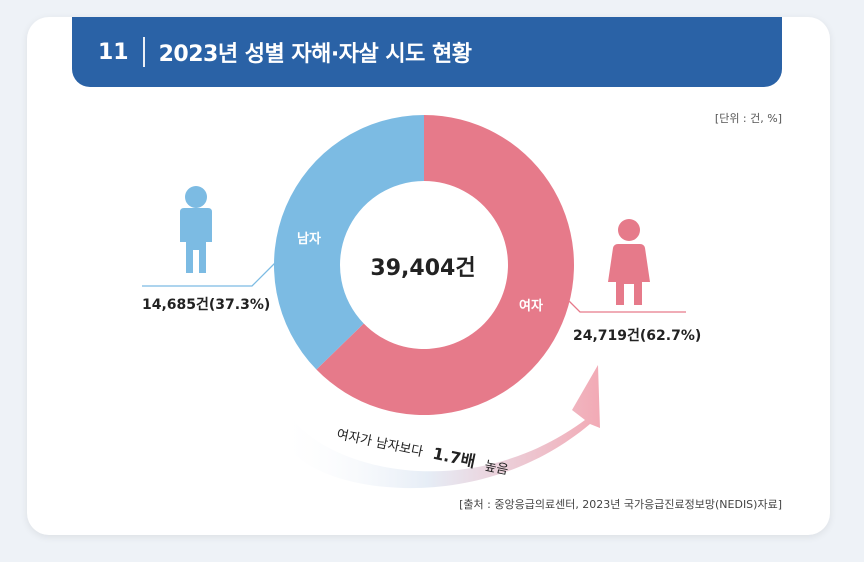 This screenshot has width=864, height=562. What do you see at coordinates (315, 54) in the screenshot?
I see `page-title: 2023년 성별 자해·자살 시도 현황` at bounding box center [315, 54].